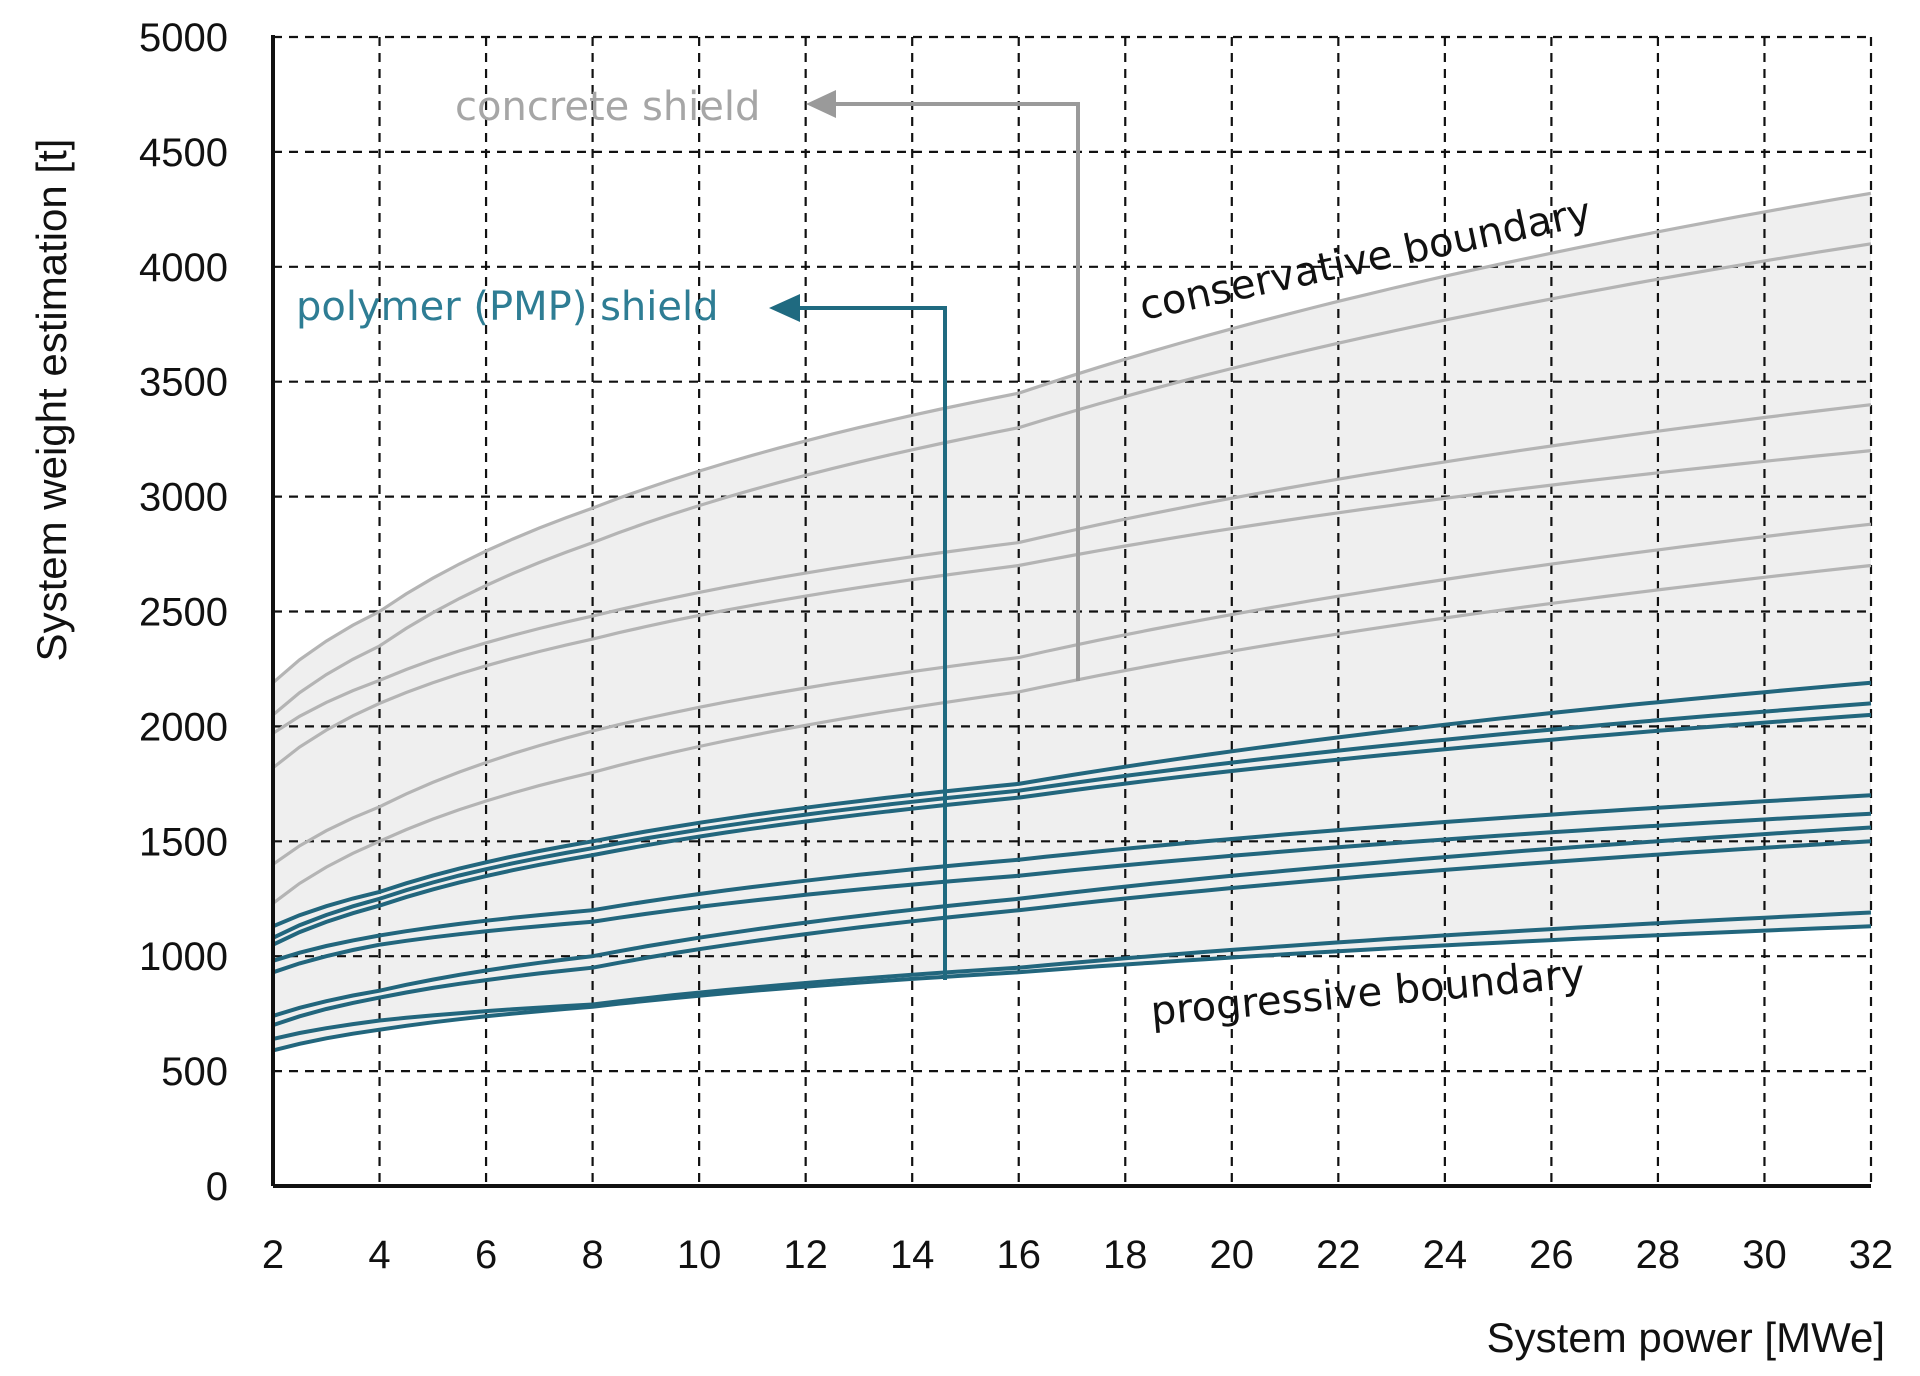 This screenshot has width=1920, height=1376. I want to click on concrete-shield-pointer, so click(955, 391).